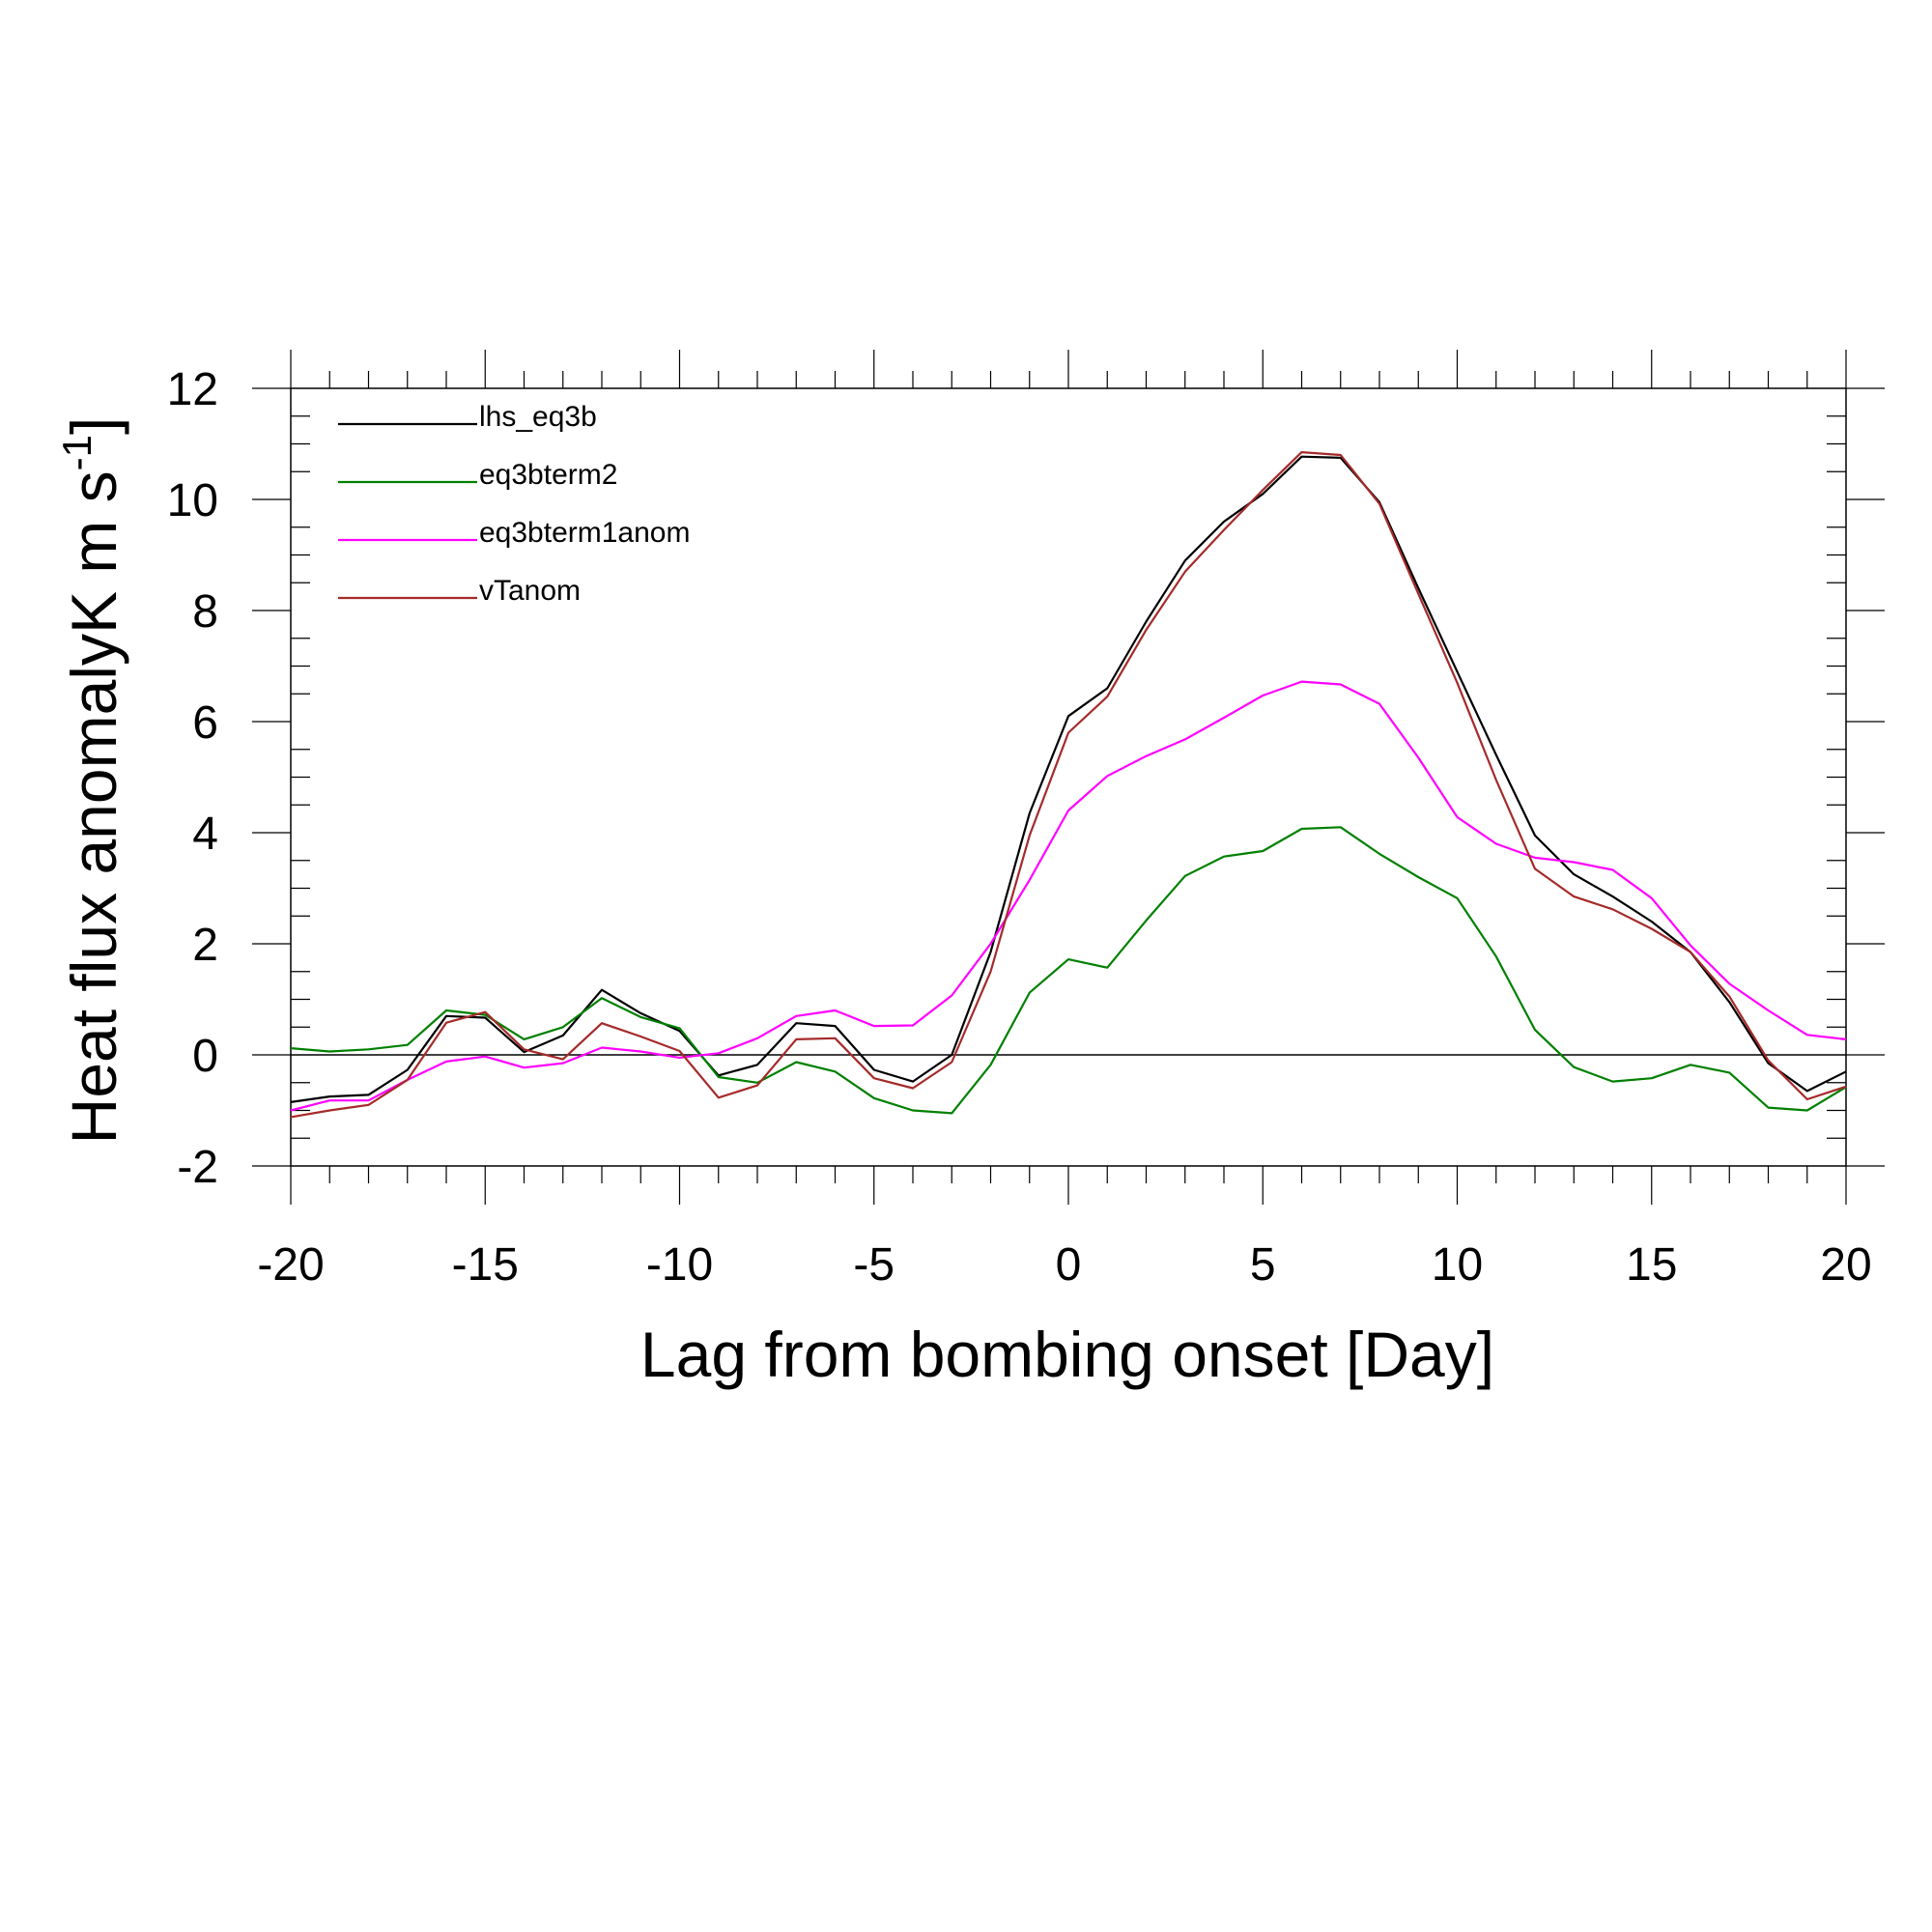 This screenshot has width=1932, height=1932. Describe the element at coordinates (205, 945) in the screenshot. I see `y-tick-label: 2` at that location.